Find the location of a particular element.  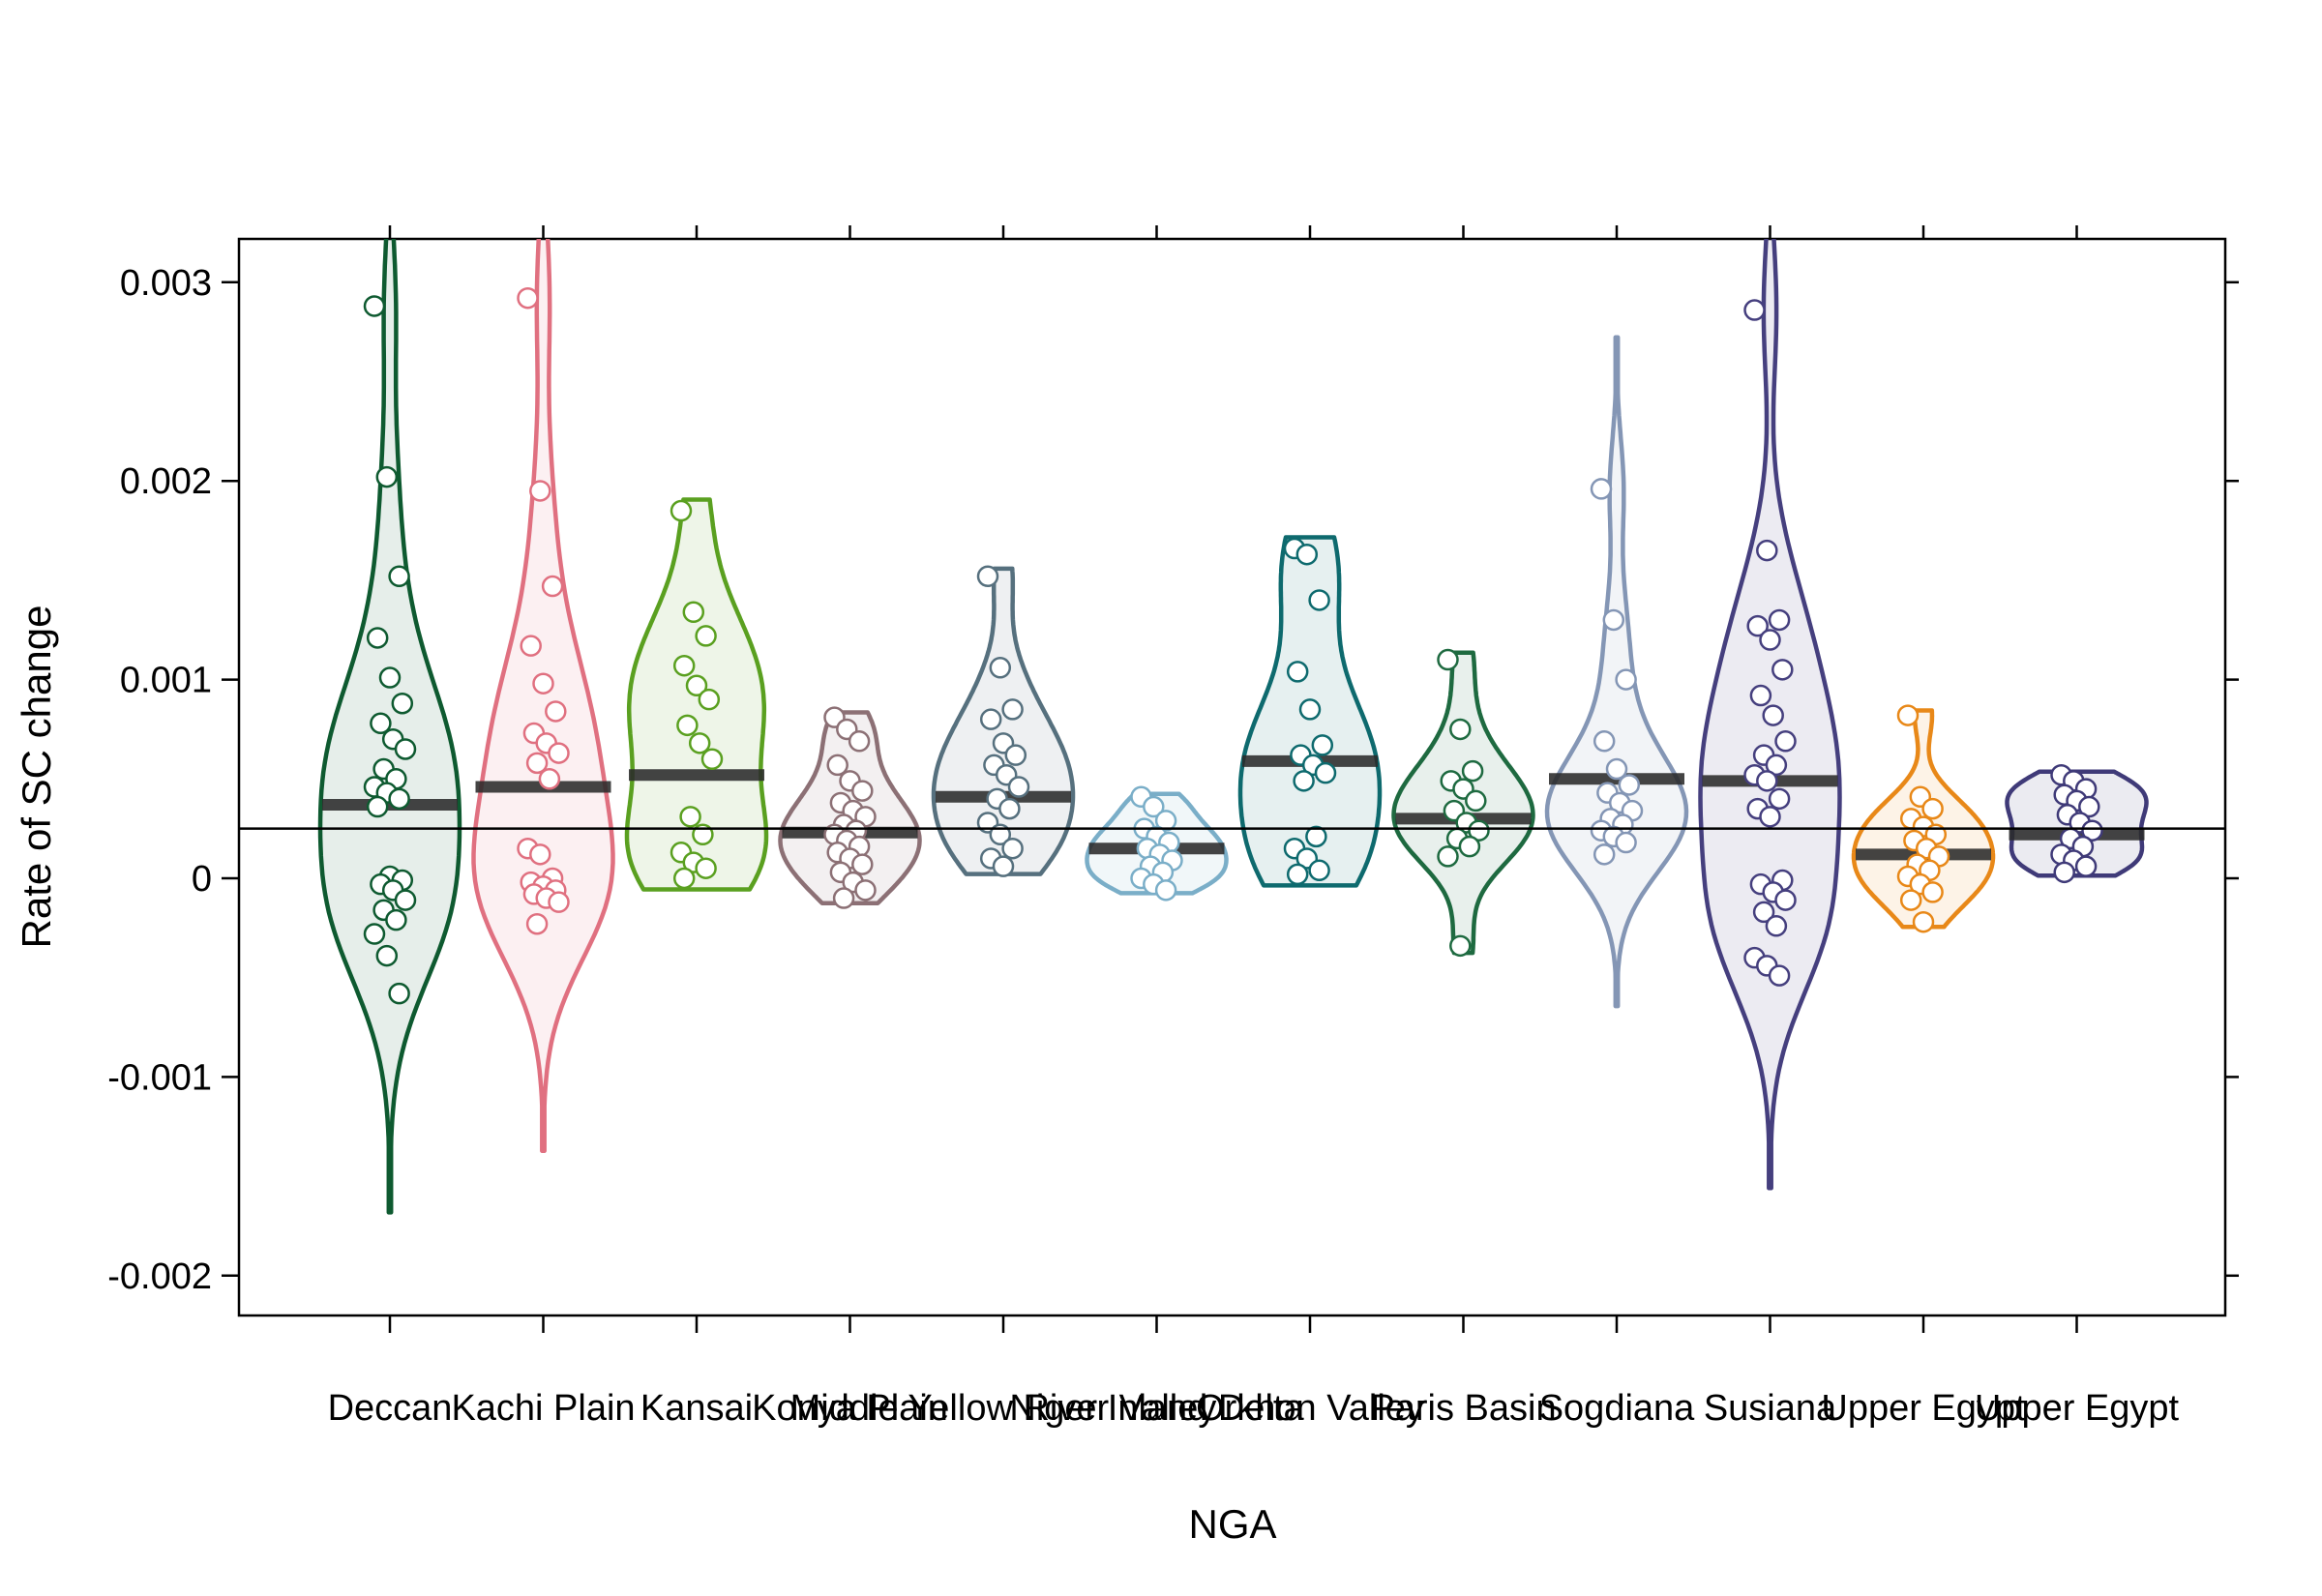

x-tick-label: Deccan is located at coordinates (390, 1408).